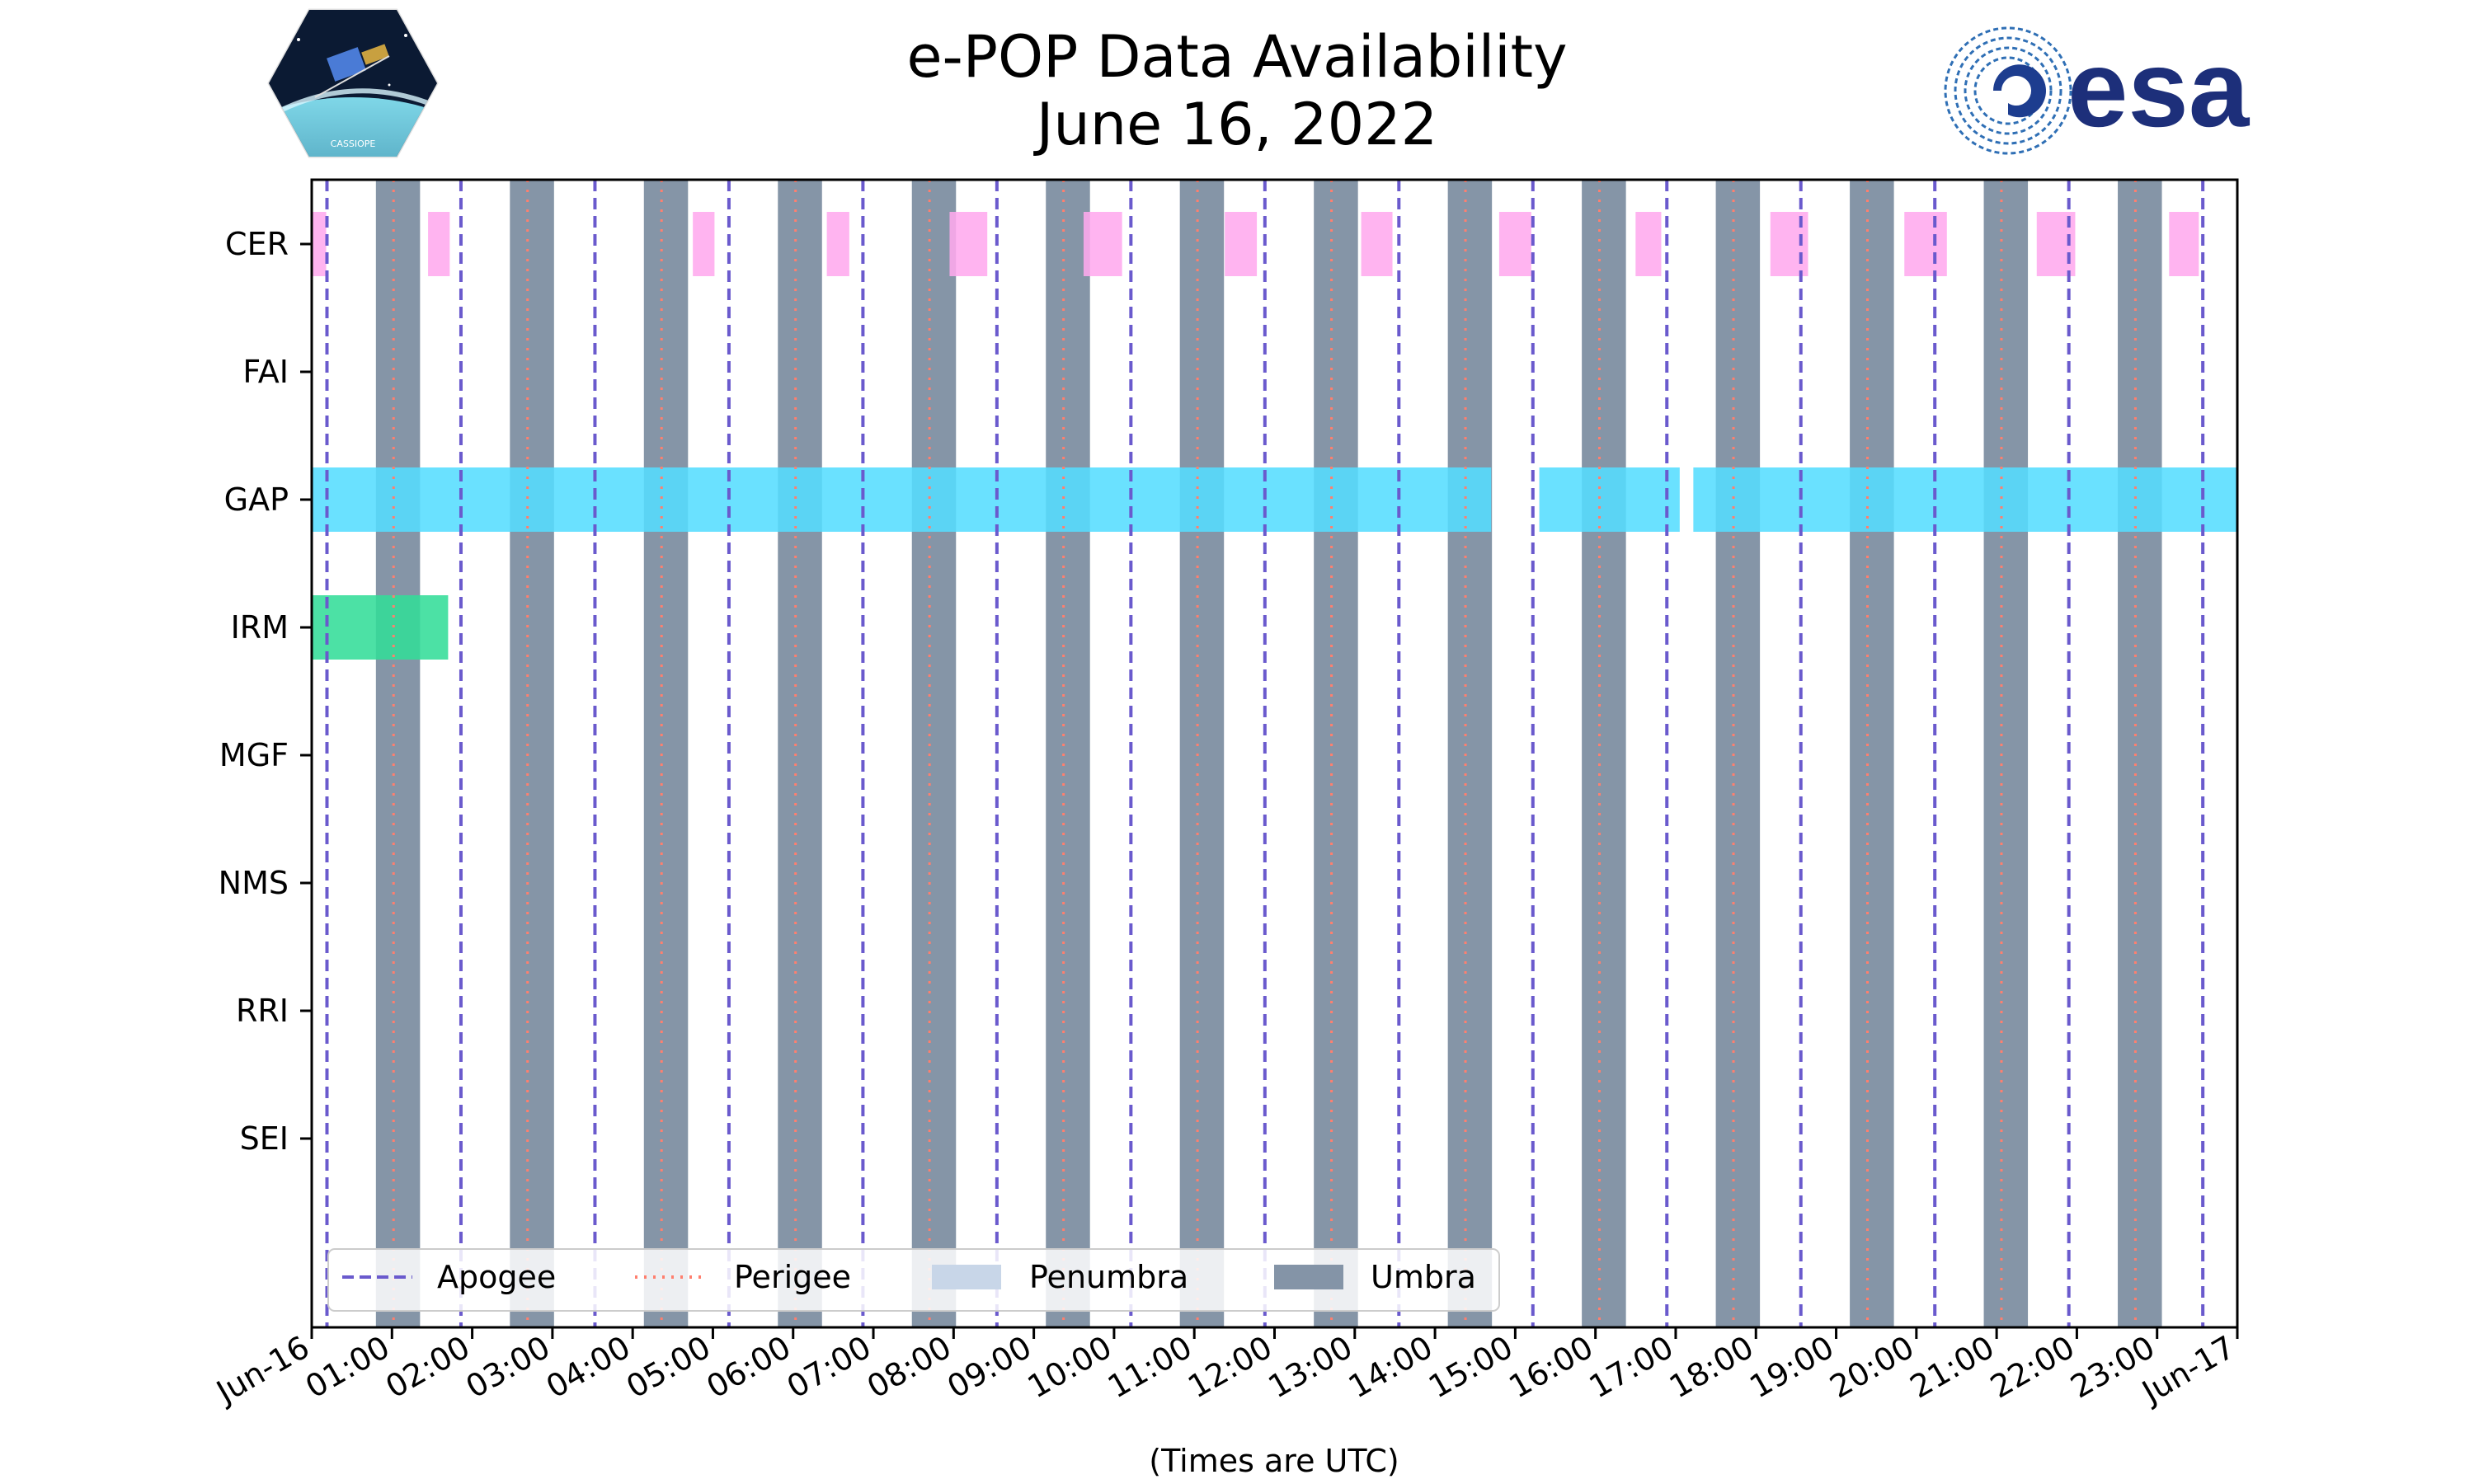 This screenshot has width=2474, height=1484. What do you see at coordinates (264, 1138) in the screenshot?
I see `y-tick-label-sei: SEI` at bounding box center [264, 1138].